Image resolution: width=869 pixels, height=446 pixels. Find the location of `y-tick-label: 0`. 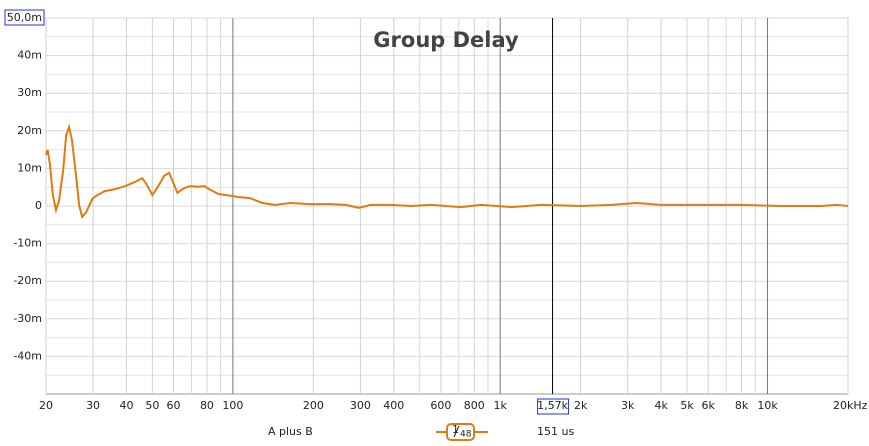

y-tick-label: 0 is located at coordinates (38, 205).